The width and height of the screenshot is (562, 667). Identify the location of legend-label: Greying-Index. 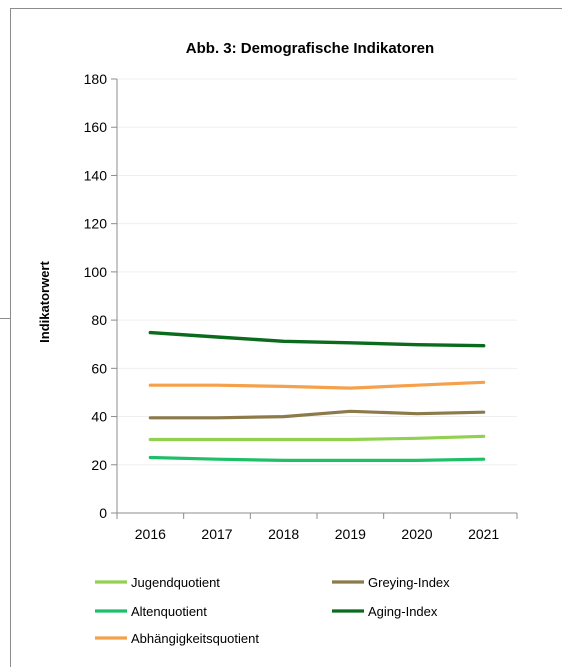
(409, 582).